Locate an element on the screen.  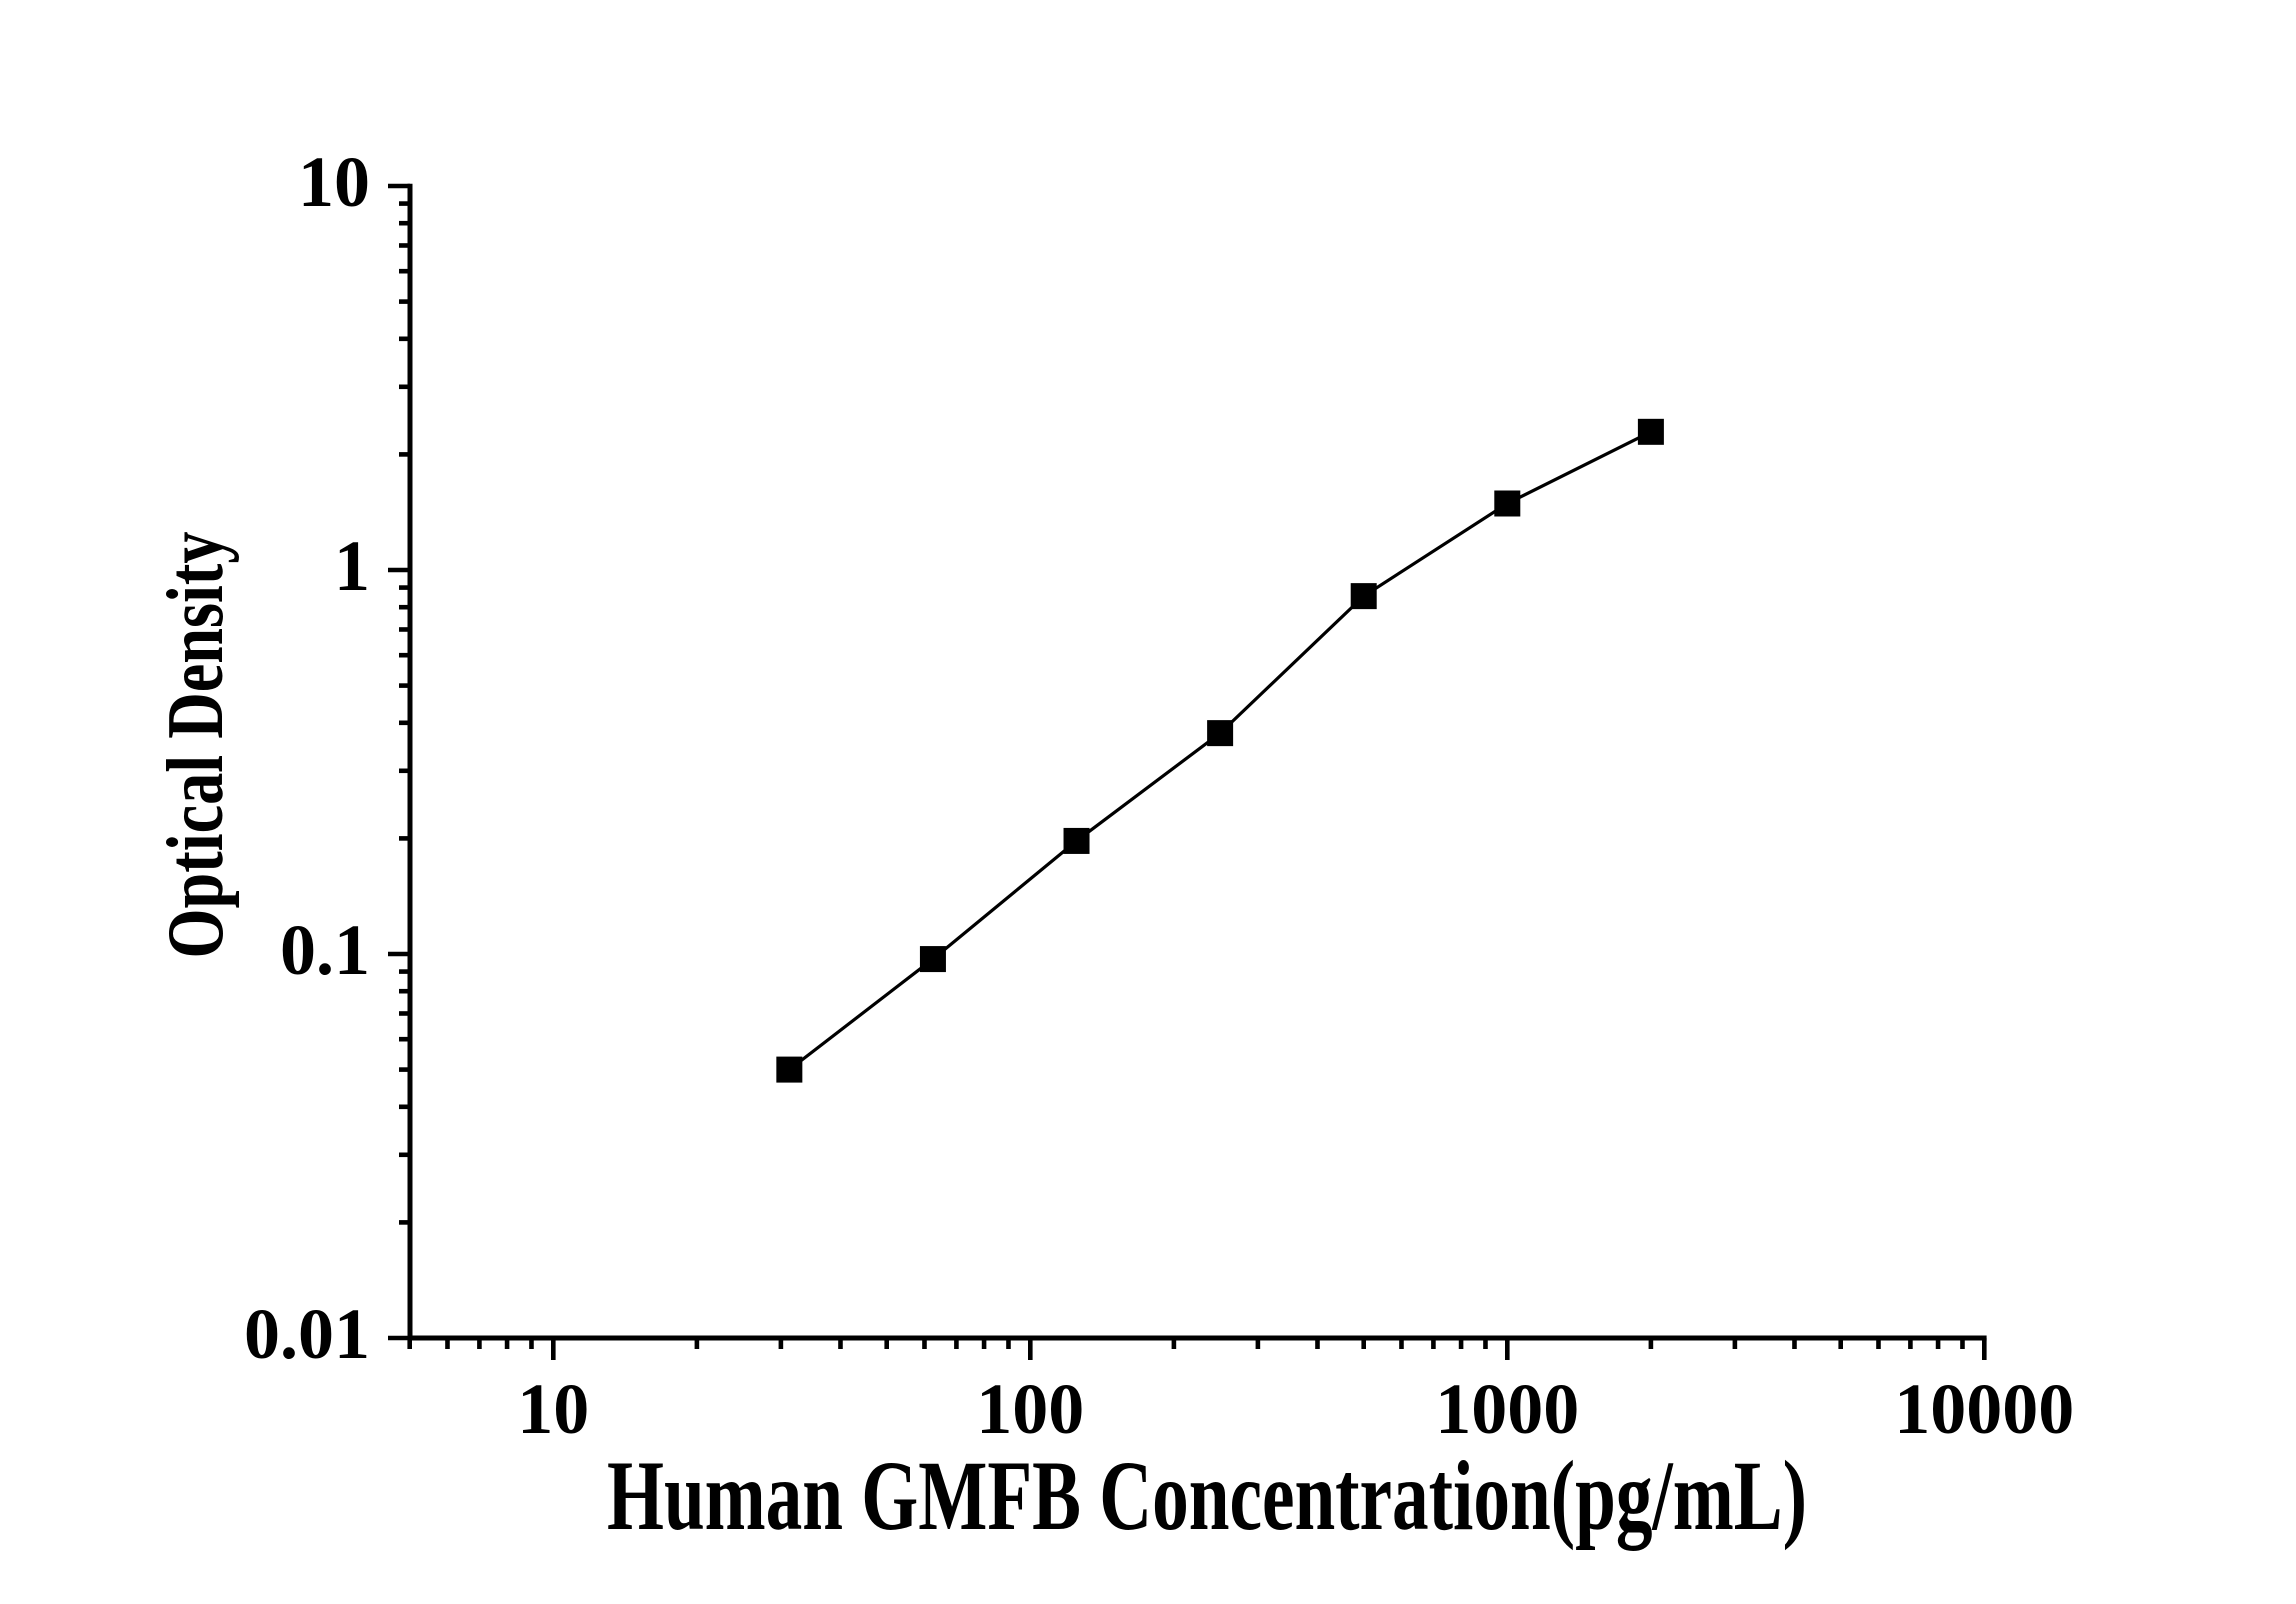
y-tick-label: 0.01 is located at coordinates (307, 1334).